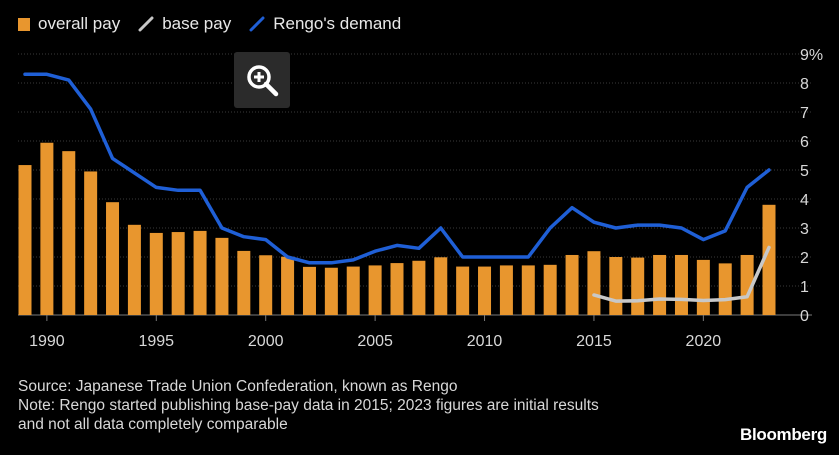  Describe the element at coordinates (257, 24) in the screenshot. I see `legend-swatch-rengo-demand` at that location.